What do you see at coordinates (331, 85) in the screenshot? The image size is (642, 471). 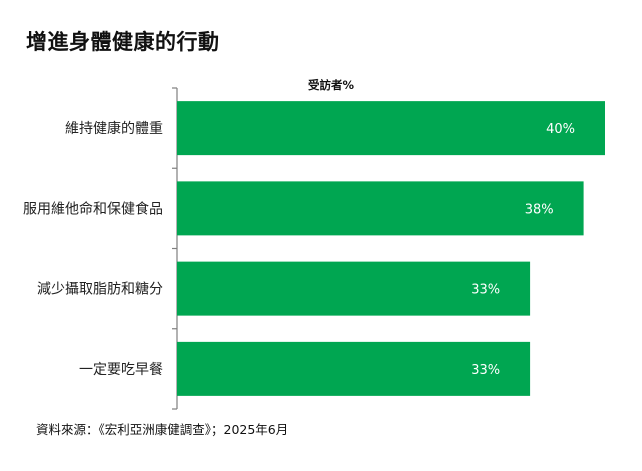 I see `chart-subtitle: 受訪者%` at bounding box center [331, 85].